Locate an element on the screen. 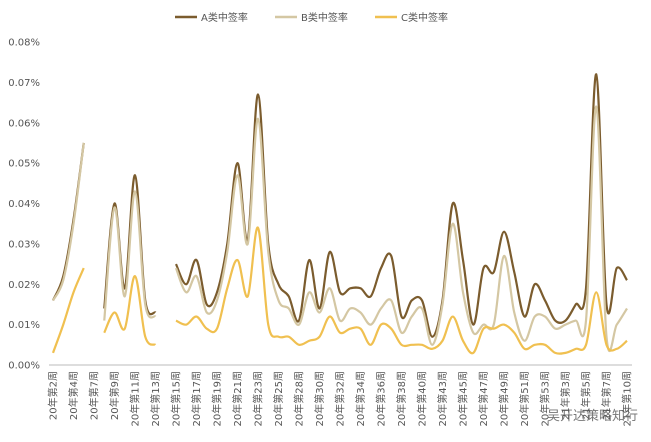 The height and width of the screenshot is (442, 651). y-tick-label: 0.00% is located at coordinates (24, 366).